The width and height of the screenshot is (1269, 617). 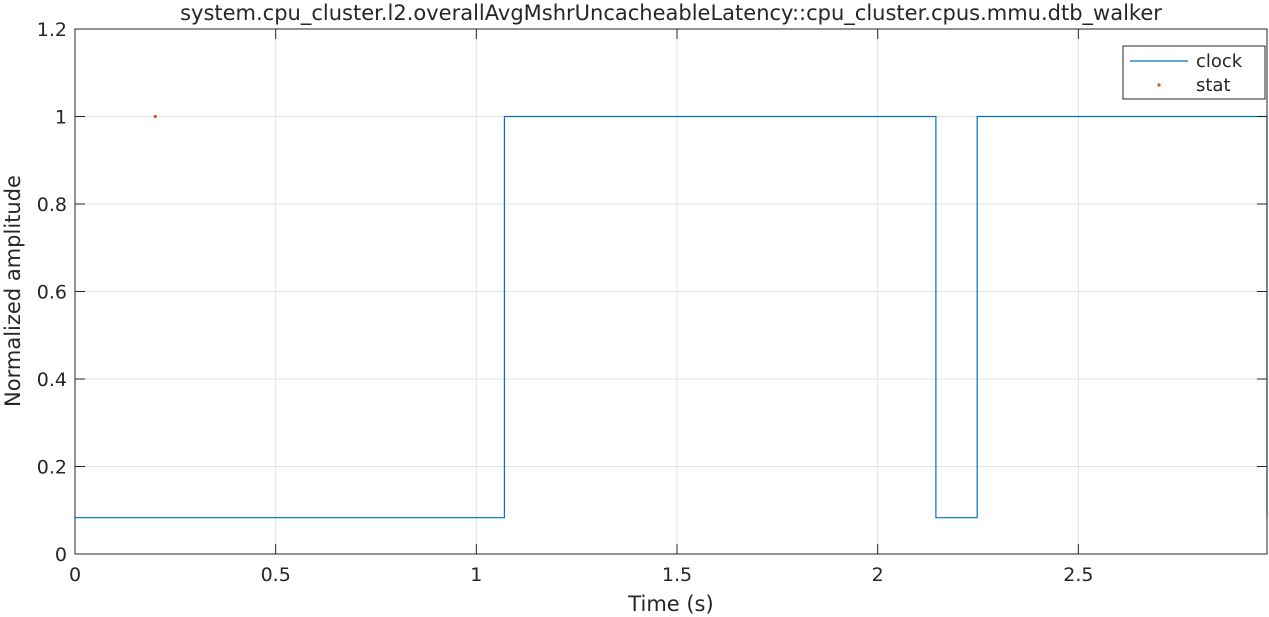 I want to click on x-tick-labels: 0 0.5 1 1.5 2 2.5, so click(x=581, y=575).